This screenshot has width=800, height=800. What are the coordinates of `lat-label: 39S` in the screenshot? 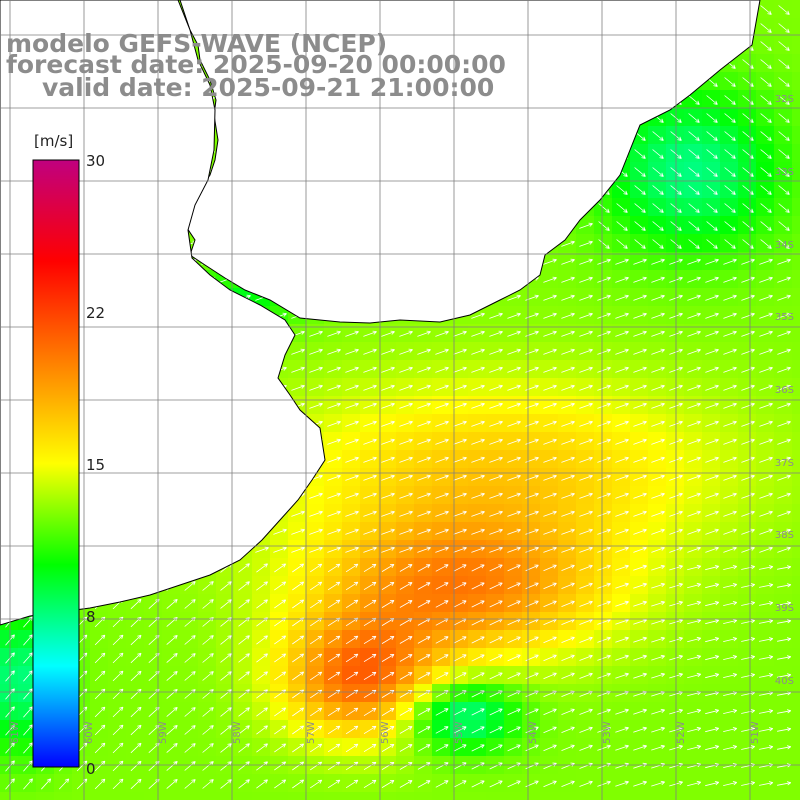 It's located at (784, 608).